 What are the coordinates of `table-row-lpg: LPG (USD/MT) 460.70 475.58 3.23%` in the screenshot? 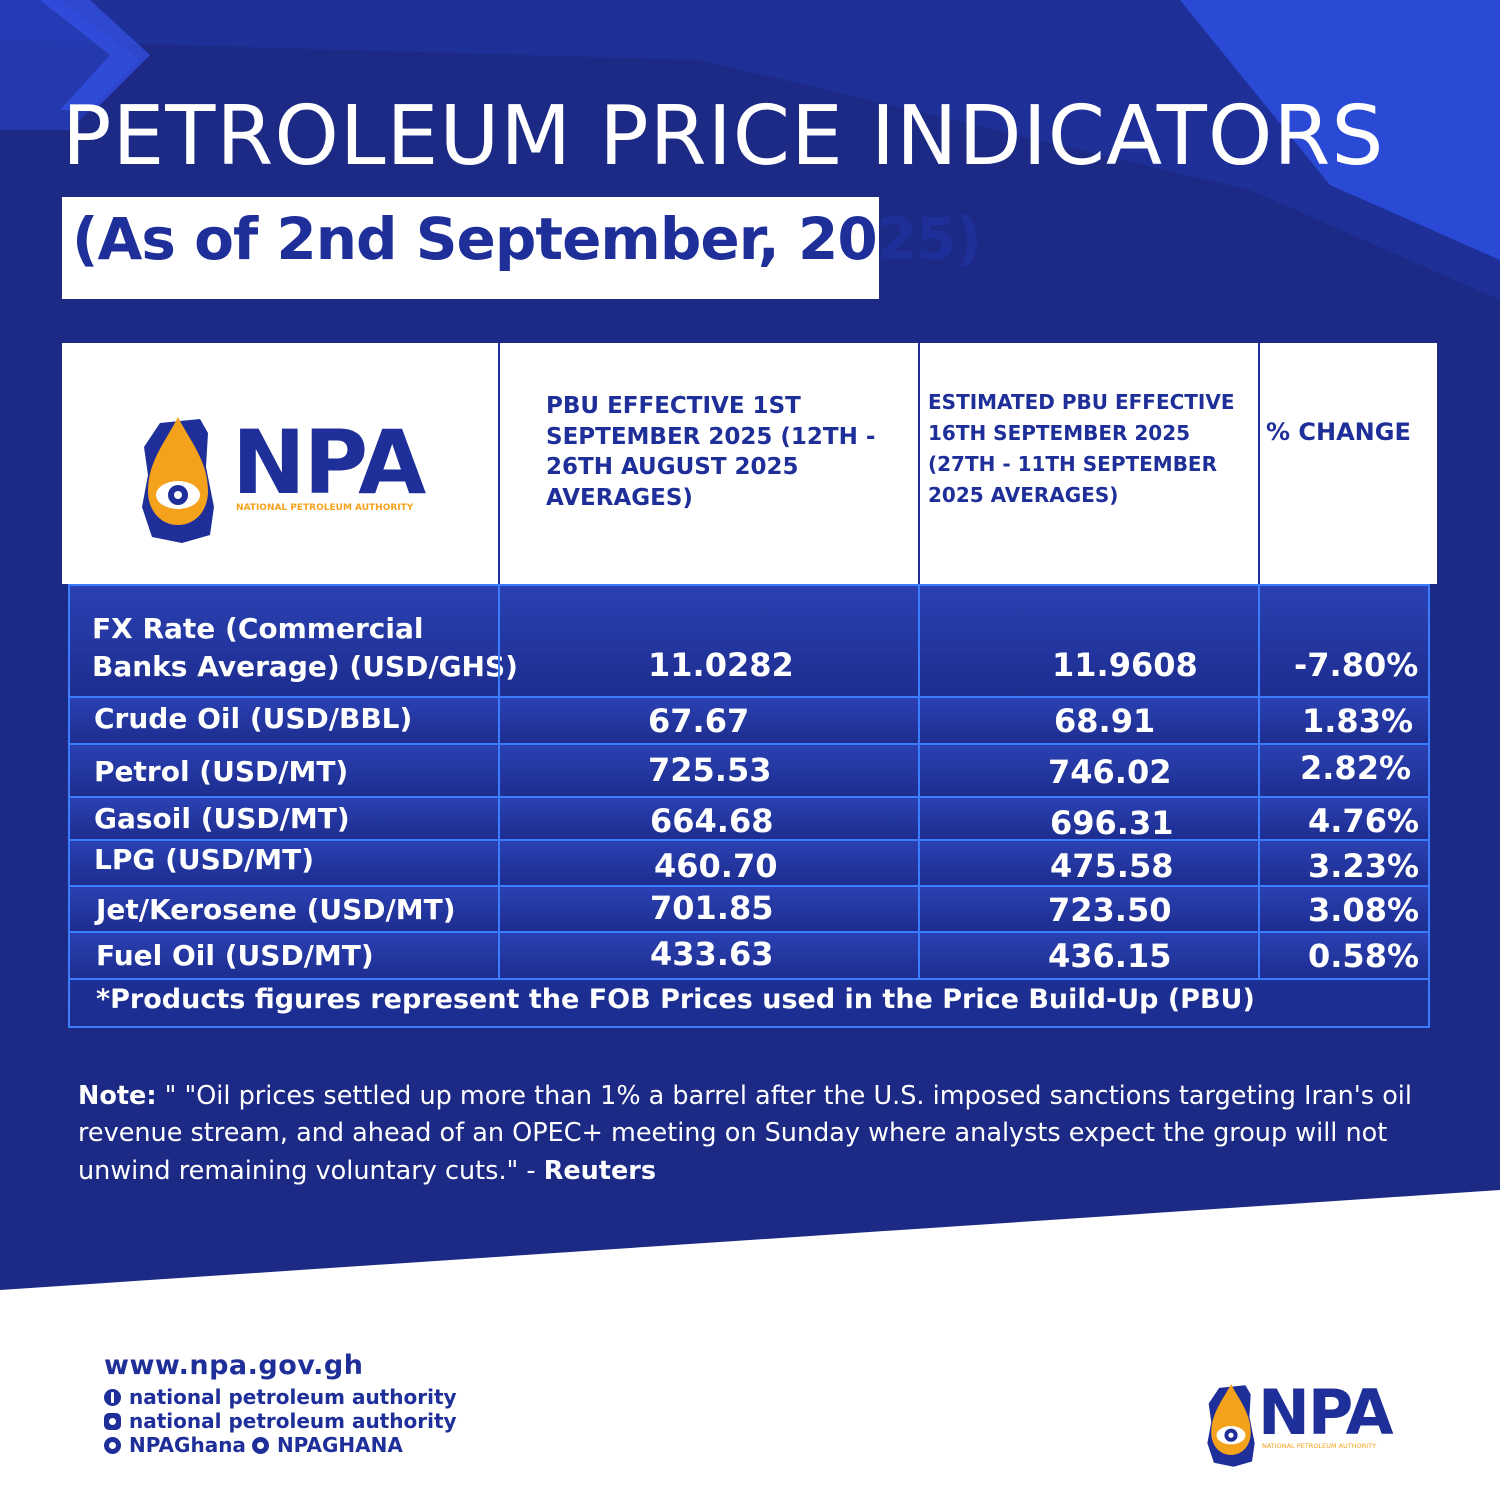 It's located at (749, 864).